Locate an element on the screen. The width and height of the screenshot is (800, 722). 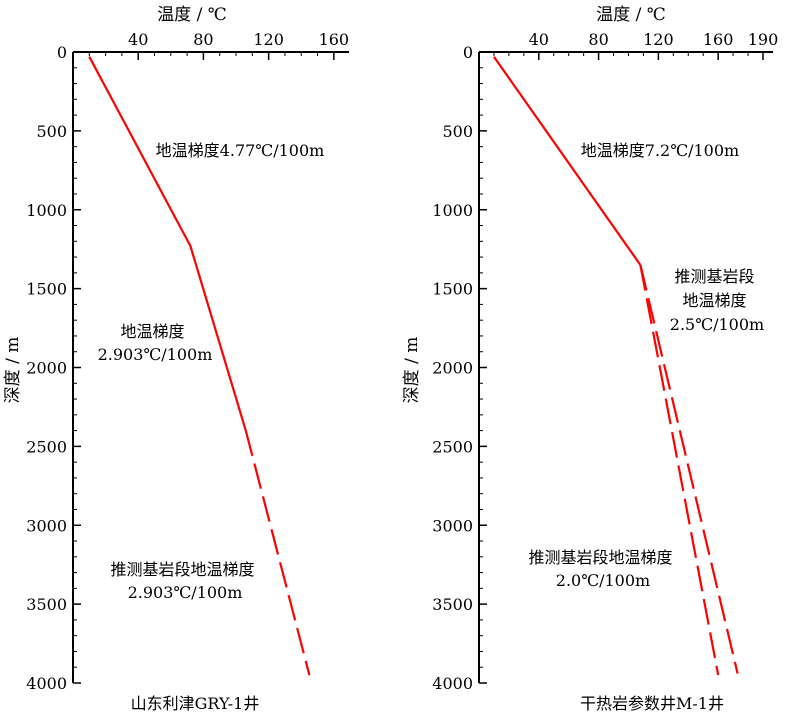
annotation-upper-gradient: 地温梯度7.2℃/100m is located at coordinates (660, 150).